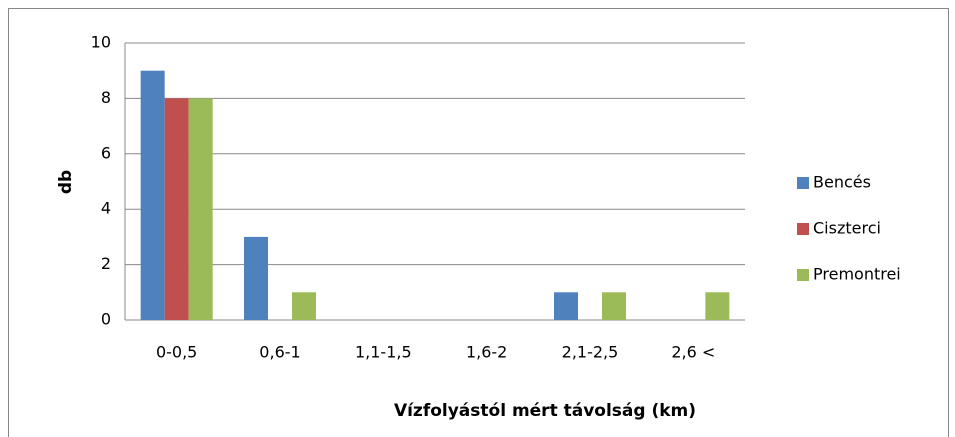  What do you see at coordinates (66, 182) in the screenshot?
I see `y-axis-label: db` at bounding box center [66, 182].